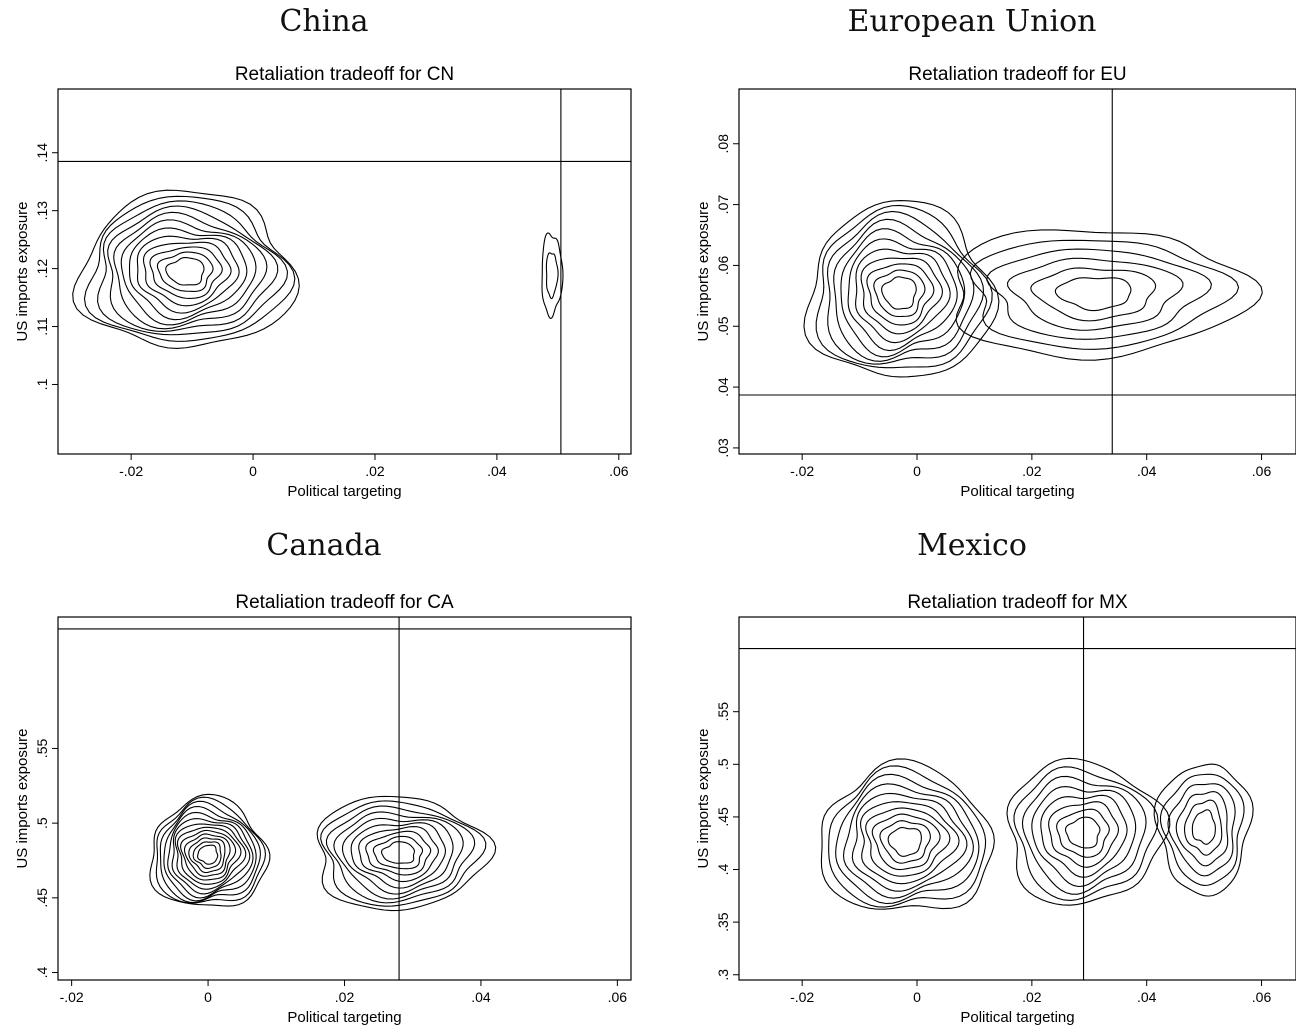  I want to click on y-tick-label: .45, so click(723, 817).